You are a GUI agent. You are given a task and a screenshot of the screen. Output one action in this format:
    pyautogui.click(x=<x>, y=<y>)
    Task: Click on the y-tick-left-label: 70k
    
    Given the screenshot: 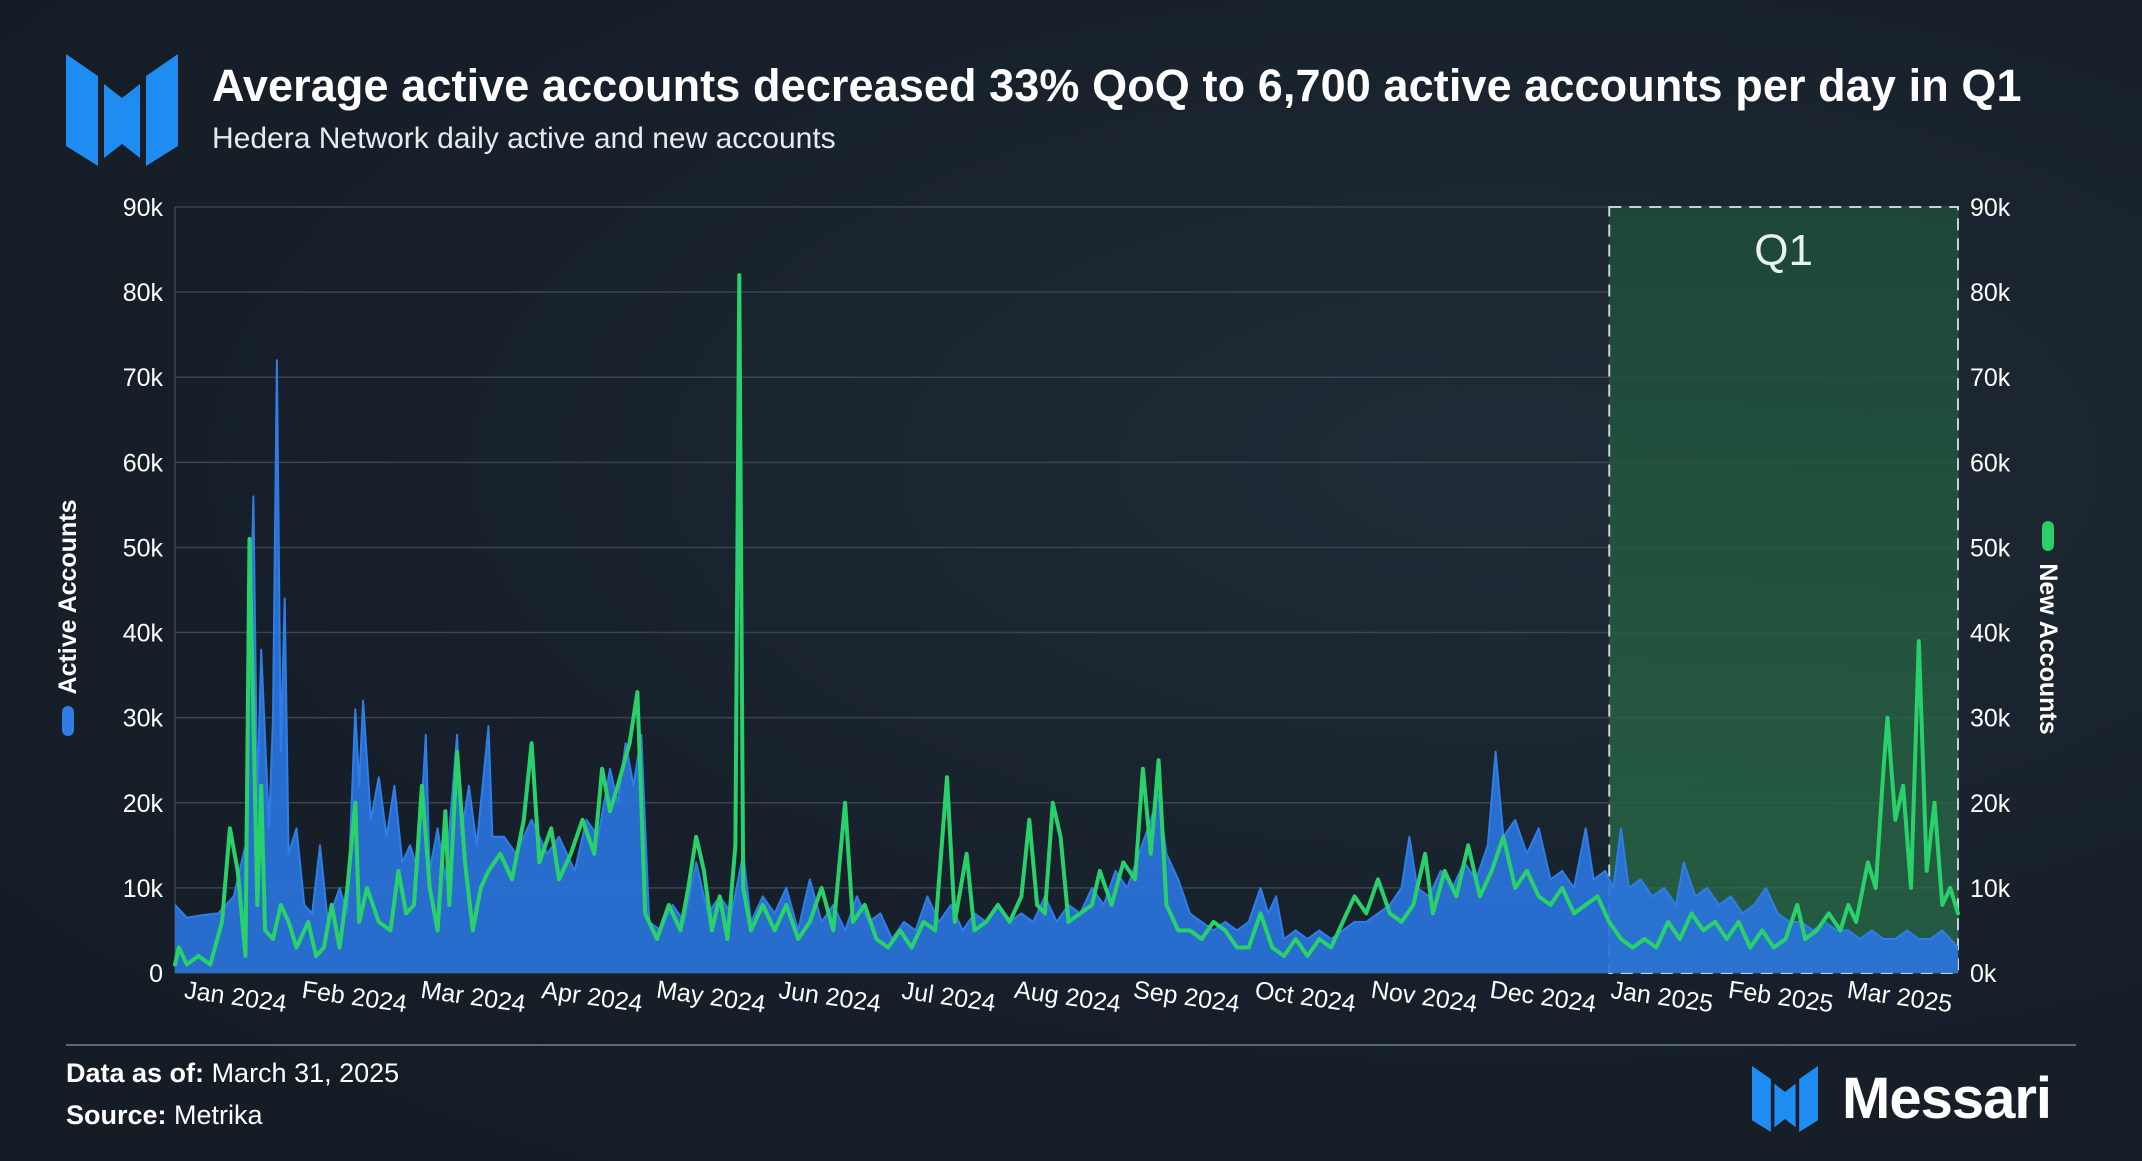 What is the action you would take?
    pyautogui.click(x=143, y=378)
    